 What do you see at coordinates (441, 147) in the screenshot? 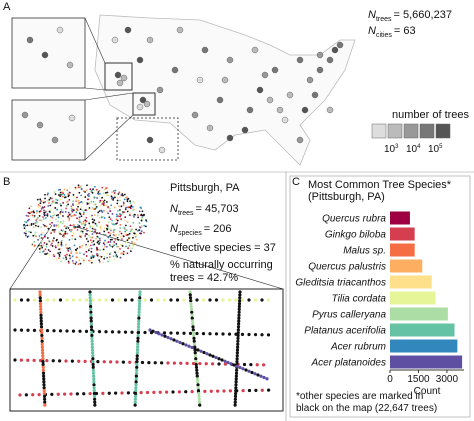
I see `legend-tick-exp: 5` at bounding box center [441, 147].